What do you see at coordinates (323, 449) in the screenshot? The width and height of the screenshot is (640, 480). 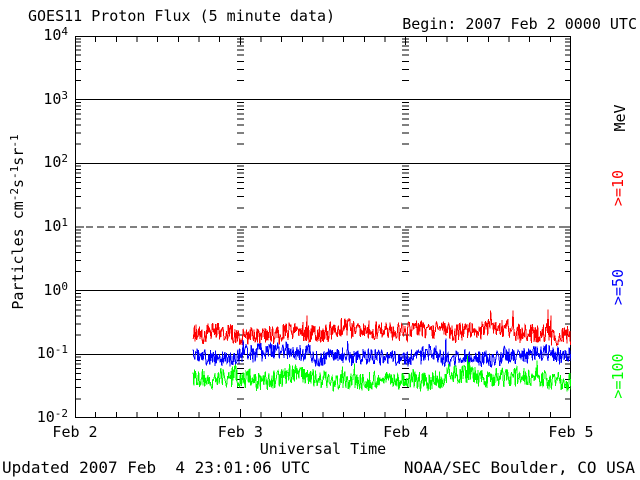 I see `x-axis-title: Universal Time` at bounding box center [323, 449].